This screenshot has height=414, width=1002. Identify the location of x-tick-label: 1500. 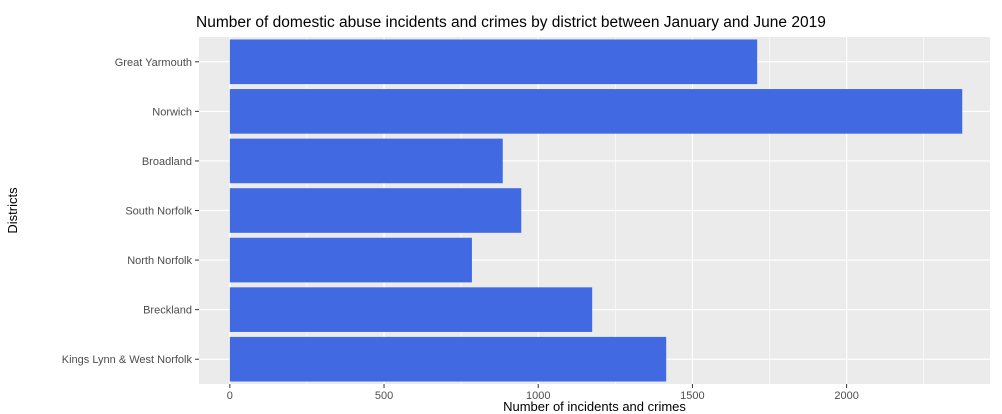
(692, 396).